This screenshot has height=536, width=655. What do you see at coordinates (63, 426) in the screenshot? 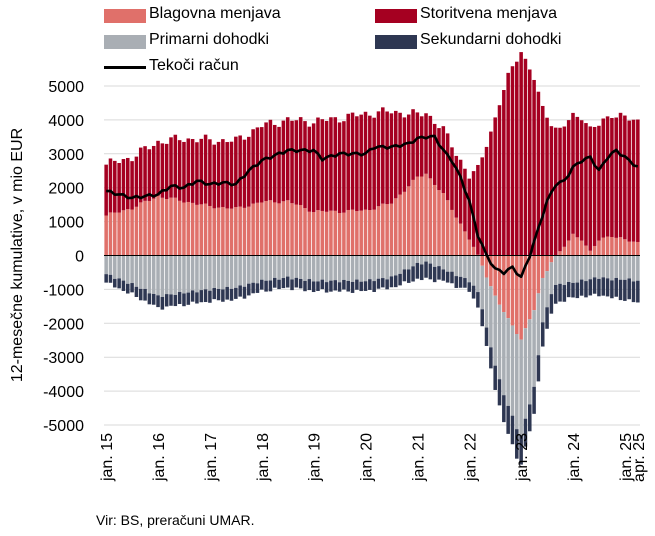
I see `y-tick-label: -5000` at bounding box center [63, 426].